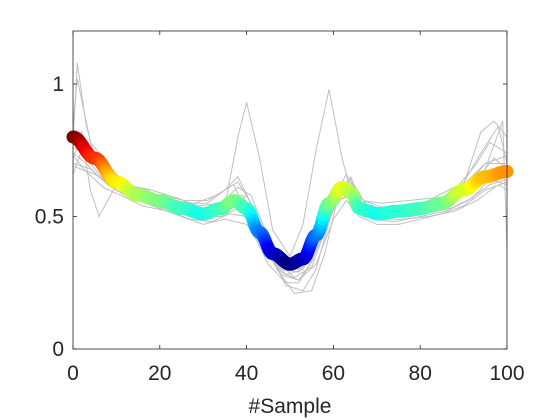  What do you see at coordinates (159, 373) in the screenshot?
I see `x-tick-label: 20` at bounding box center [159, 373].